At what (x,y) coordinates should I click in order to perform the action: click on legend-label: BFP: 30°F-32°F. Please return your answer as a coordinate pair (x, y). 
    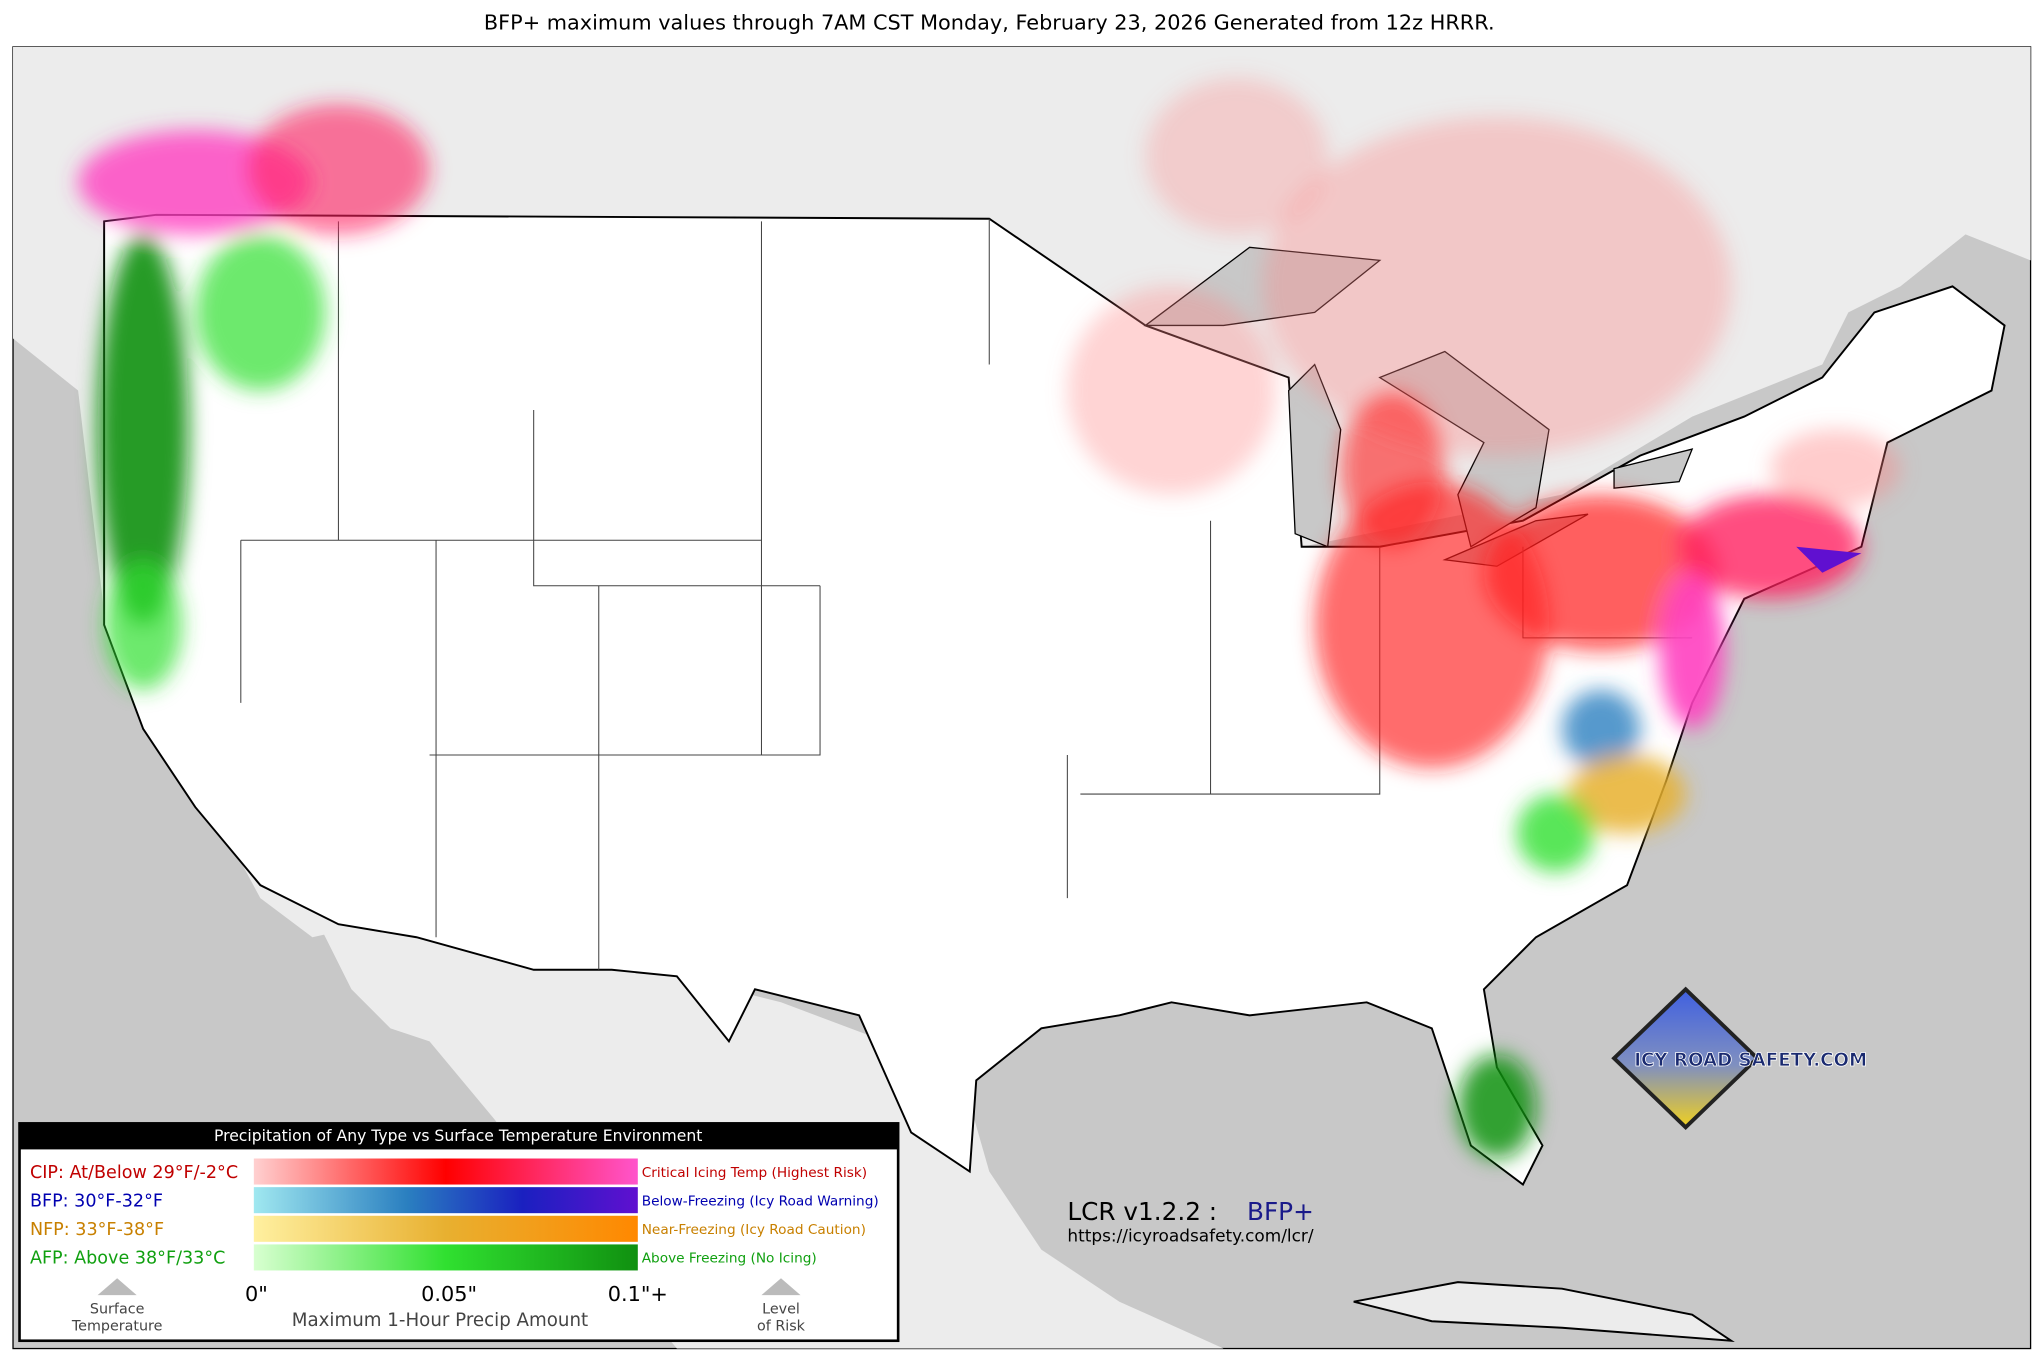
    Looking at the image, I should click on (96, 1201).